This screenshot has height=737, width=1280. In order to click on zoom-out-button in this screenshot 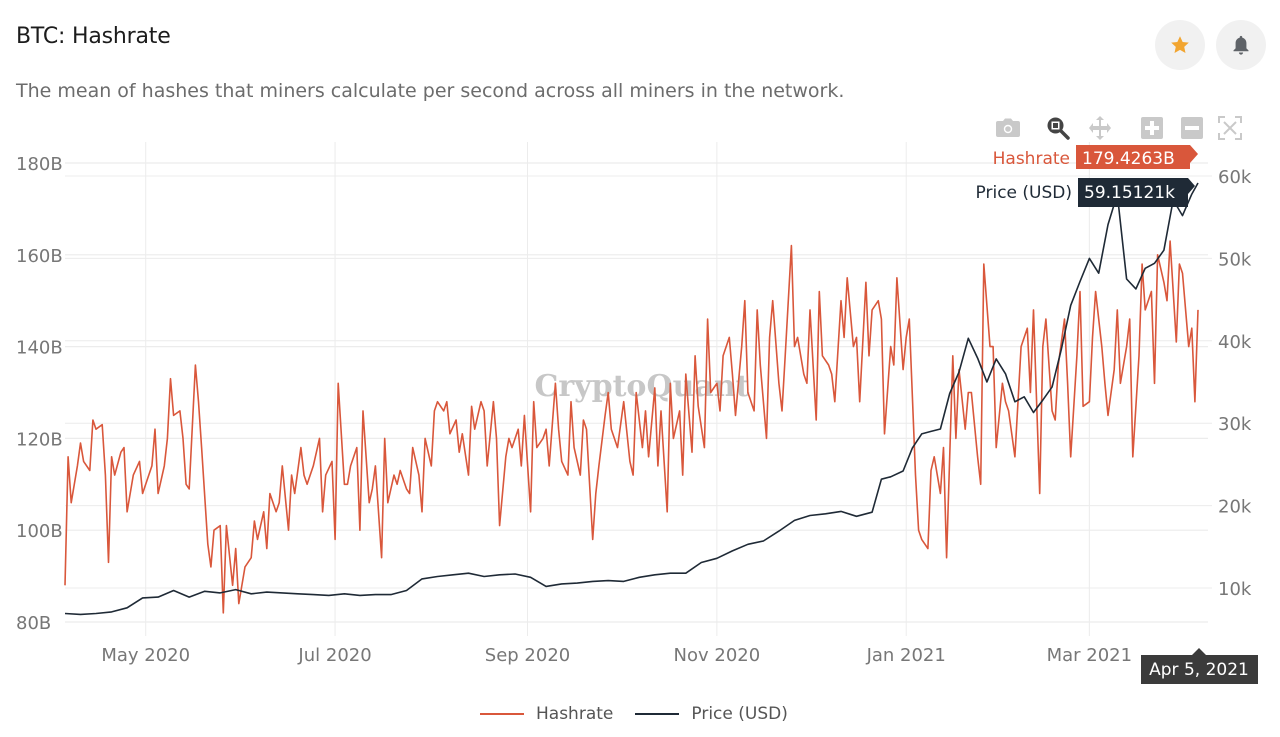, I will do `click(1192, 128)`.